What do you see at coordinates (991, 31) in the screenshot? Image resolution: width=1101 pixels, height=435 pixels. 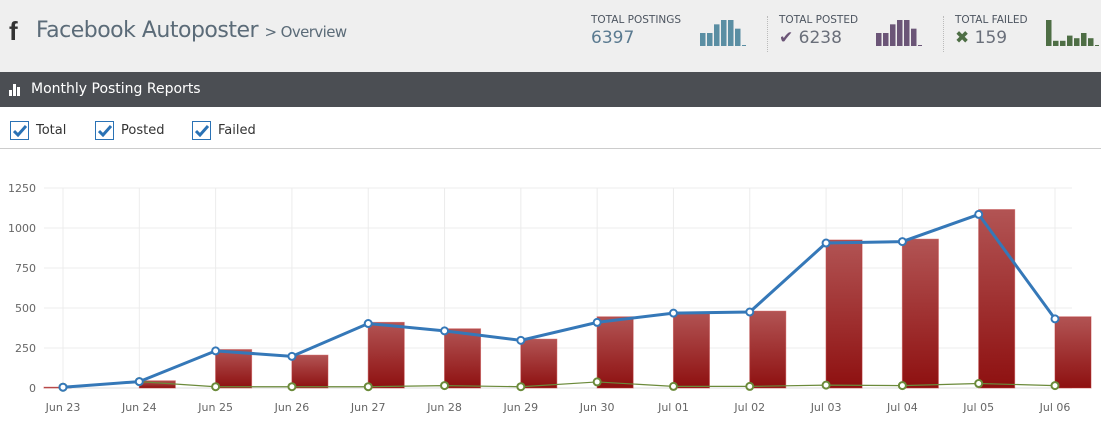 I see `stat-total-failed: TOTAL FAILED ✖ 159` at bounding box center [991, 31].